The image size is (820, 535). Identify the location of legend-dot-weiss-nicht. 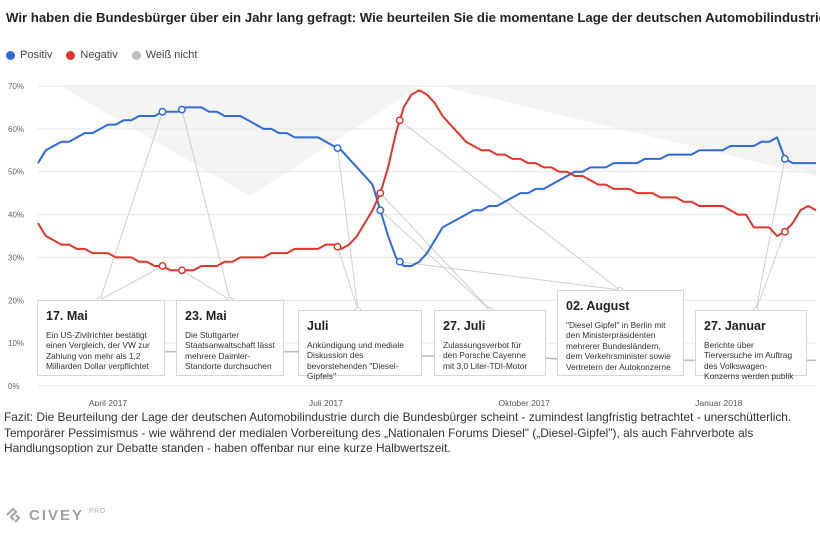
(136, 55).